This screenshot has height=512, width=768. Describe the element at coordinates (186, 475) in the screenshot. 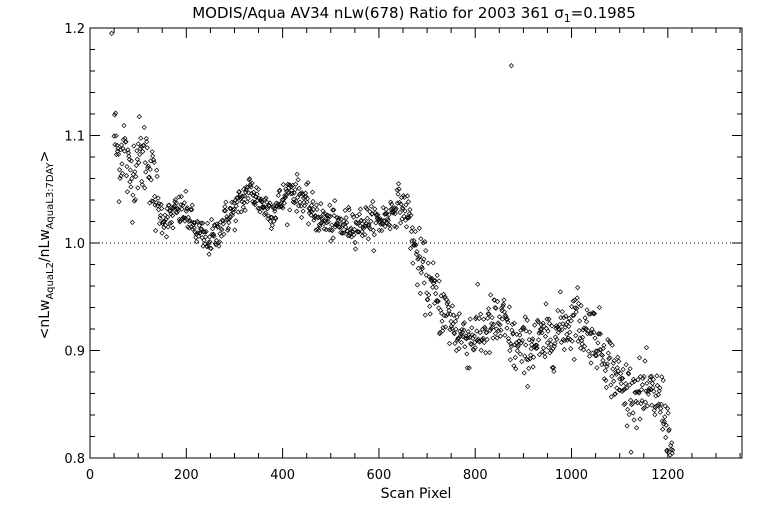

I see `x-tick-label: 200` at that location.